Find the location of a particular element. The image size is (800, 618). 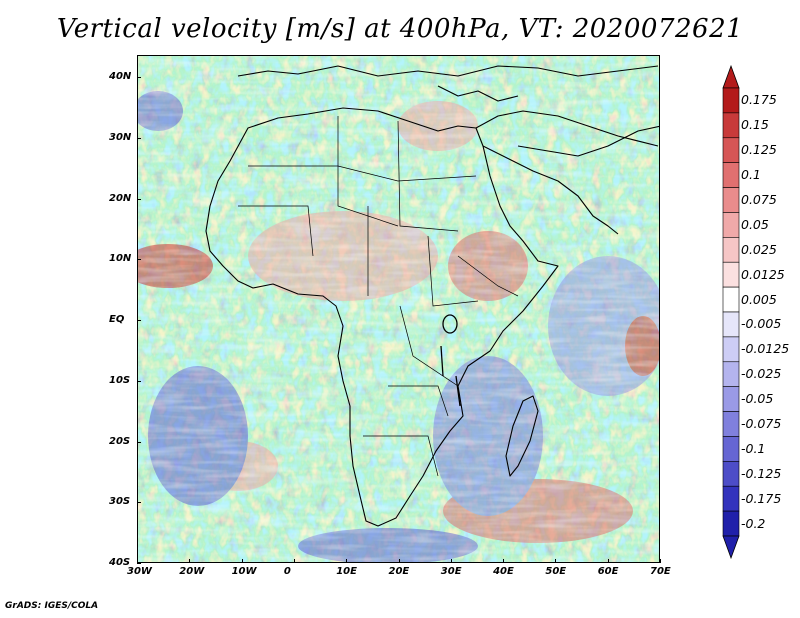

colorbar-label: -0.025 is located at coordinates (761, 374).